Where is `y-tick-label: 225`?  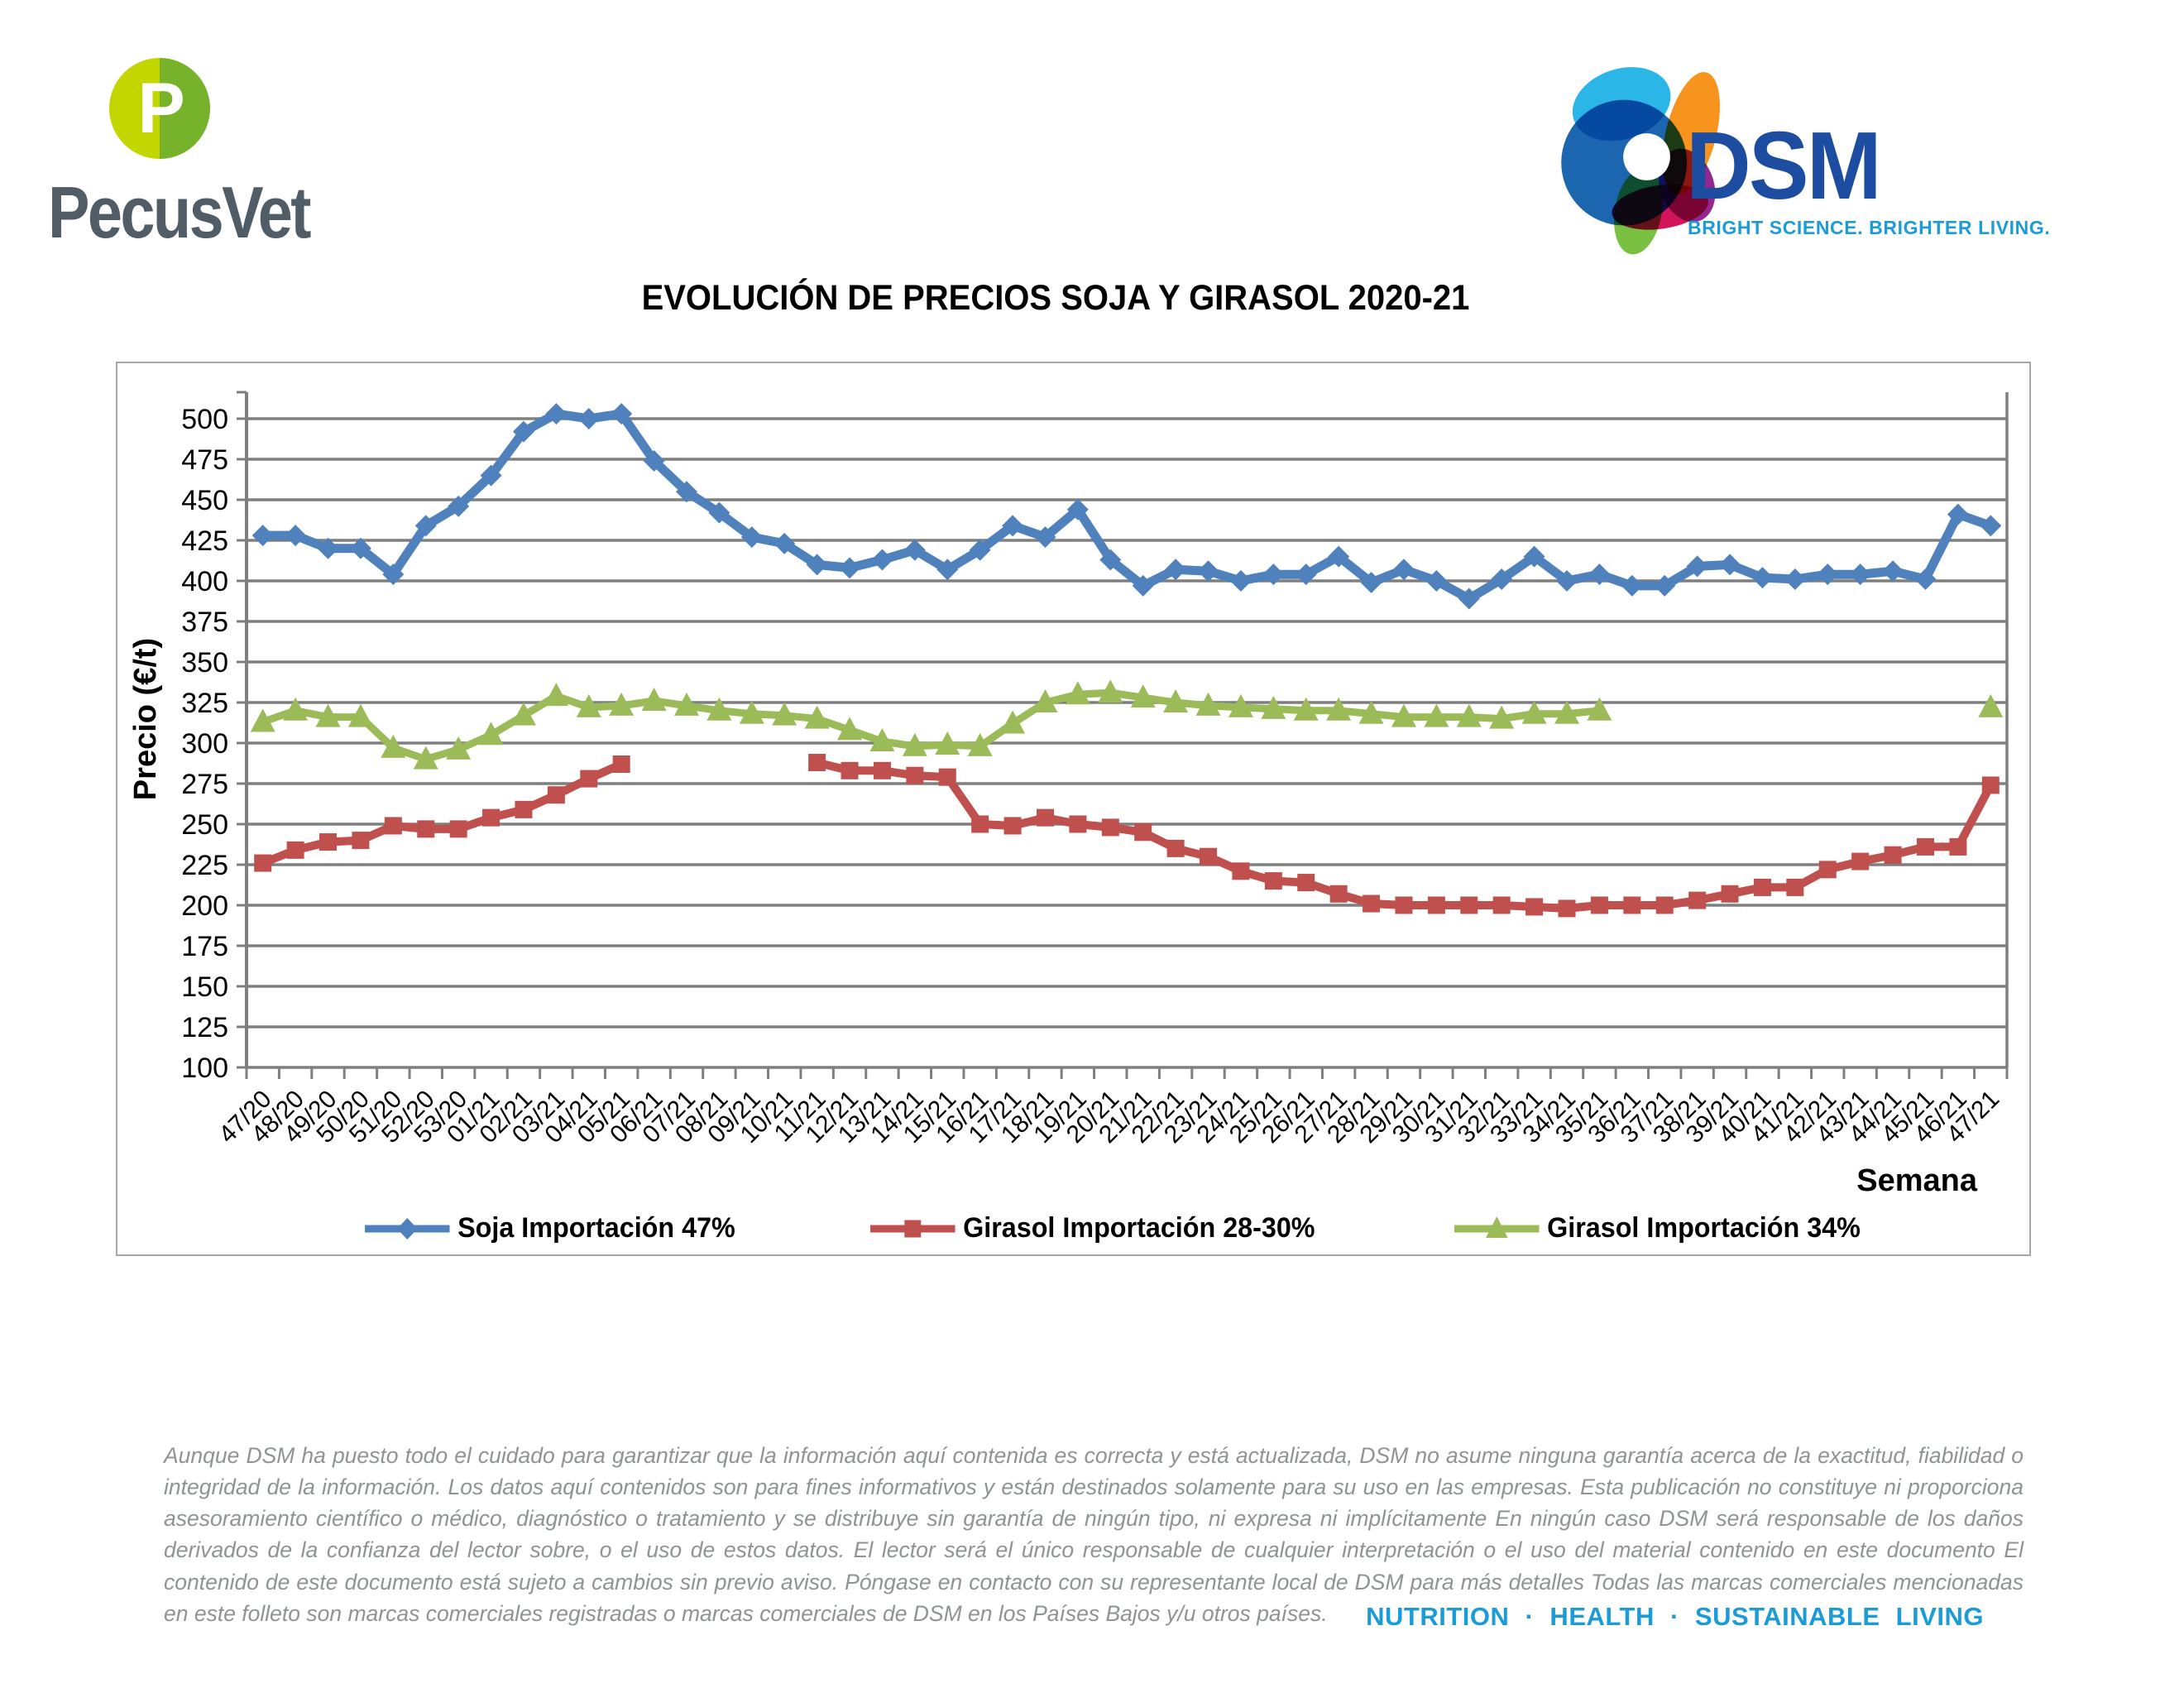
y-tick-label: 225 is located at coordinates (204, 865).